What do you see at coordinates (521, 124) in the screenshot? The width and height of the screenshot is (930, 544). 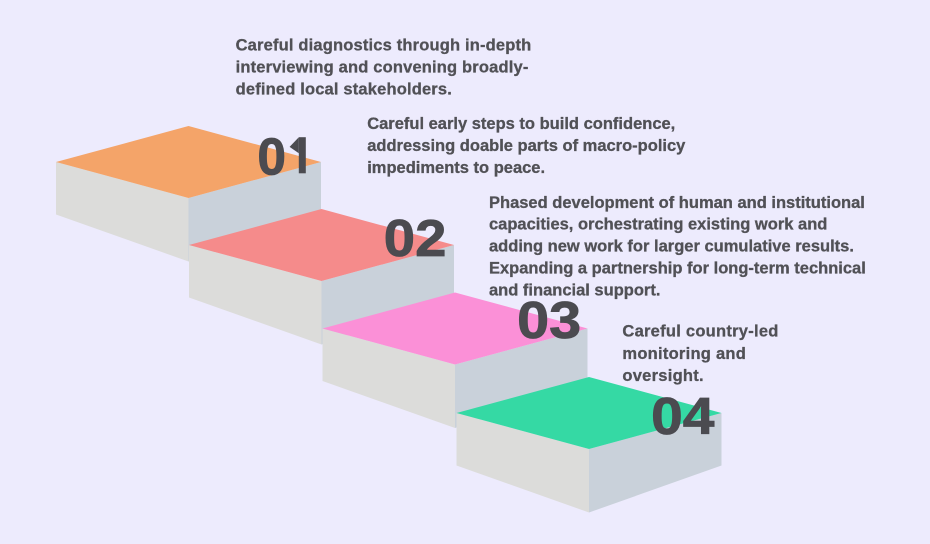 I see `svg-text:Careful early steps to build c: Careful early steps to build confidence,` at bounding box center [521, 124].